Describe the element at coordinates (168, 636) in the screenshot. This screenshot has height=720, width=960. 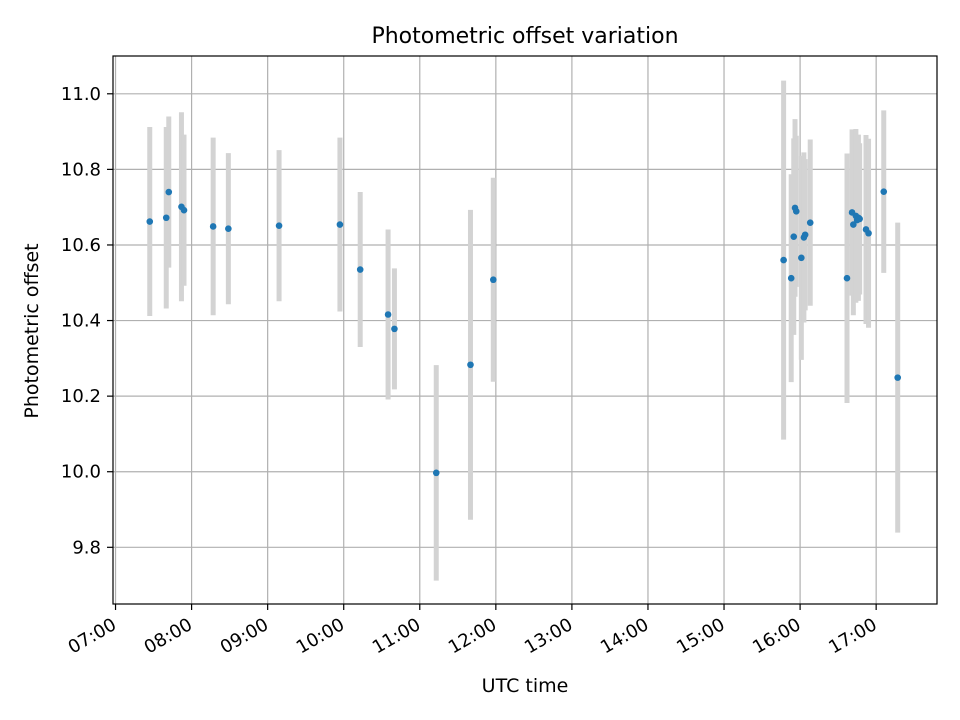
I see `x-tick-label: 08:00` at that location.